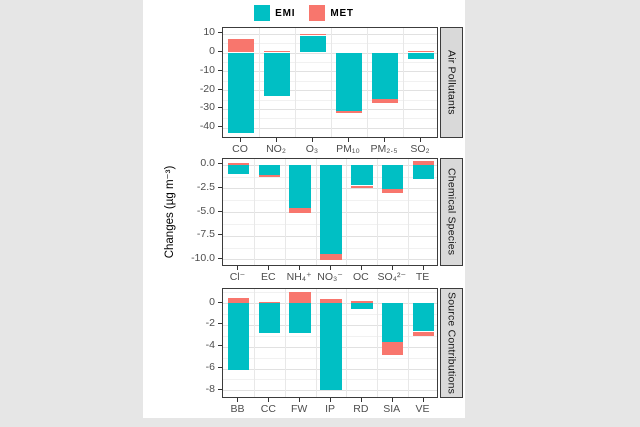 Image resolution: width=640 pixels, height=427 pixels. I want to click on x-tick-label: FW, so click(299, 409).